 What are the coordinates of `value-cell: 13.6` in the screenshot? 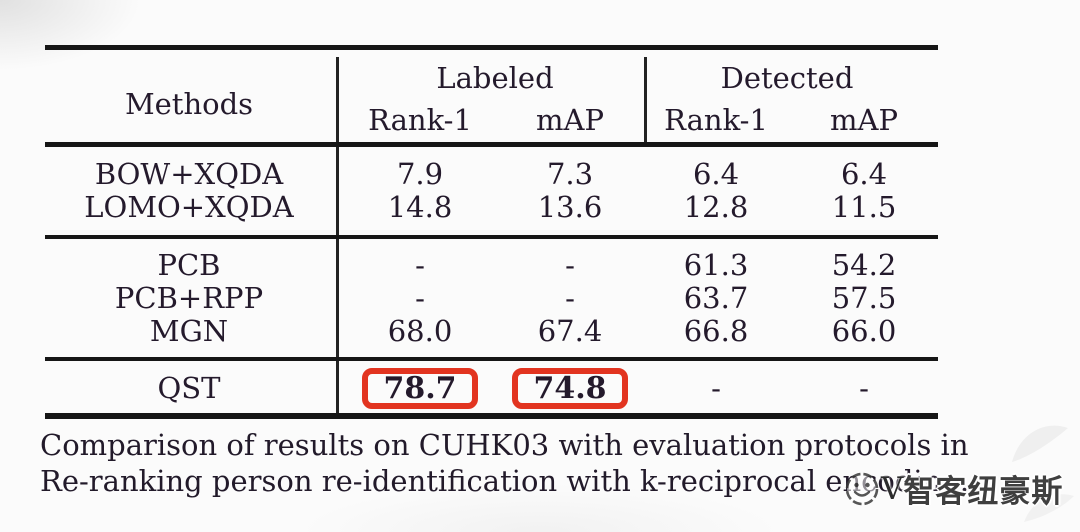 It's located at (570, 207).